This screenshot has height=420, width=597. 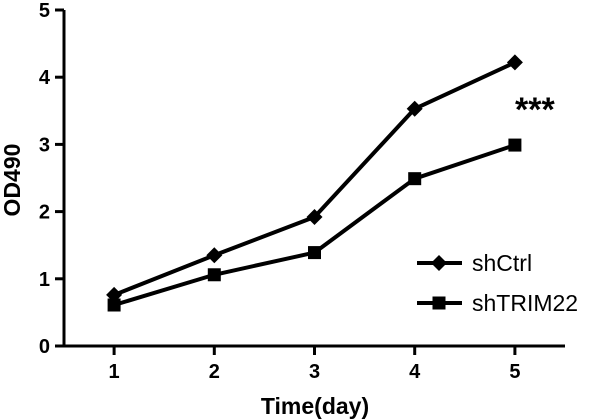 I want to click on y-tick-label: 4, so click(x=45, y=78).